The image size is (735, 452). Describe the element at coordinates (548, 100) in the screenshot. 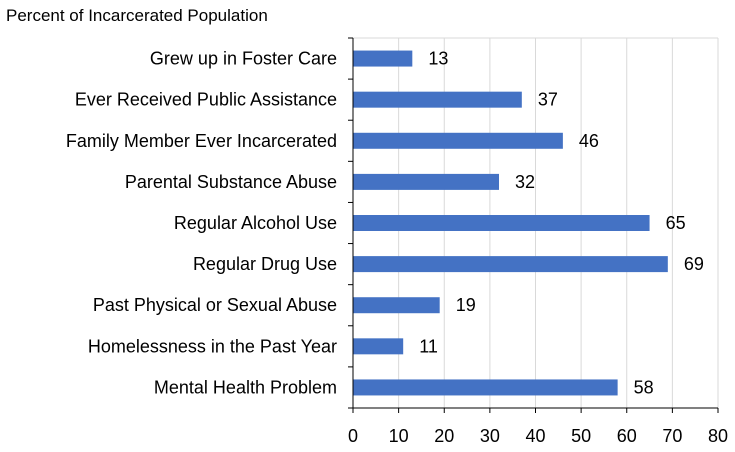

I see `data-label-1: 37` at that location.